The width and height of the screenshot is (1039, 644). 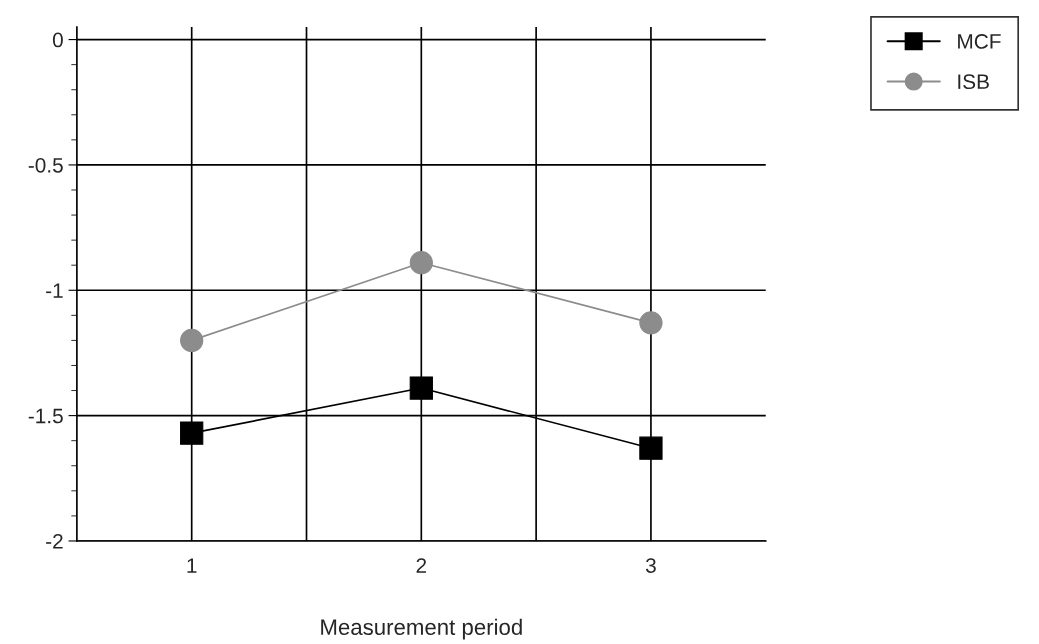 I want to click on y-tick-label: 0, so click(x=57, y=40).